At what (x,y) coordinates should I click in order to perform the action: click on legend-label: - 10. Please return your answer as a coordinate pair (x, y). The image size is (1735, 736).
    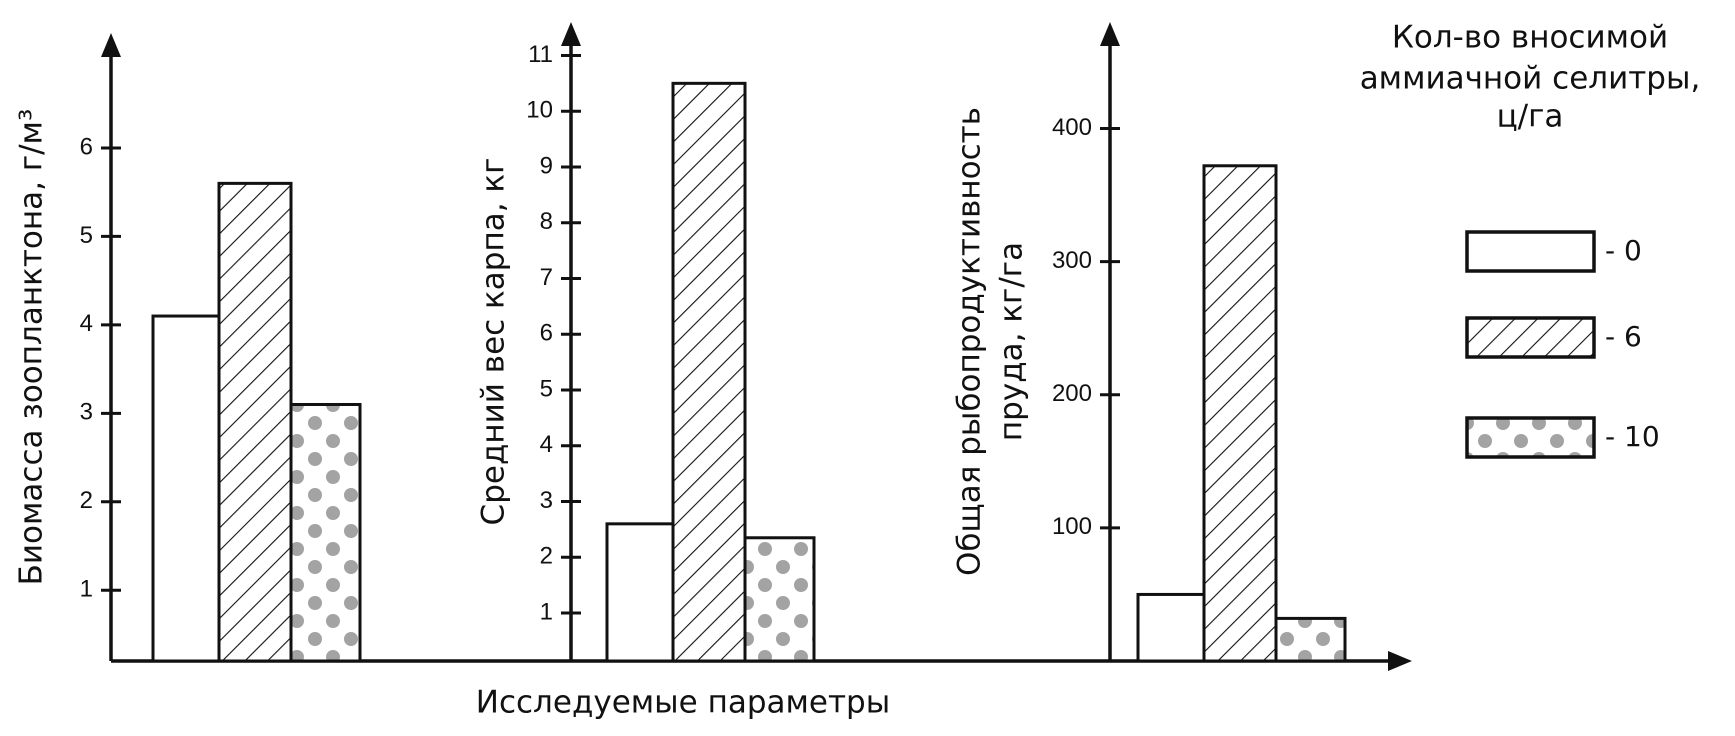
    Looking at the image, I should click on (1632, 436).